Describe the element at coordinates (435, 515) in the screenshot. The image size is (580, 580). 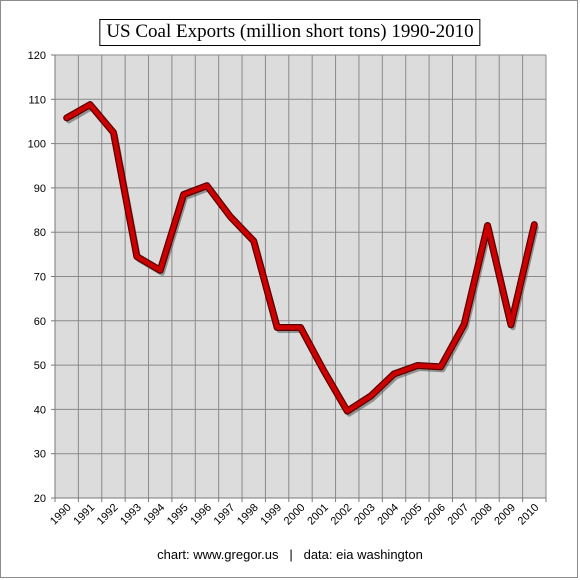
I see `x-tick-label: 2006` at that location.